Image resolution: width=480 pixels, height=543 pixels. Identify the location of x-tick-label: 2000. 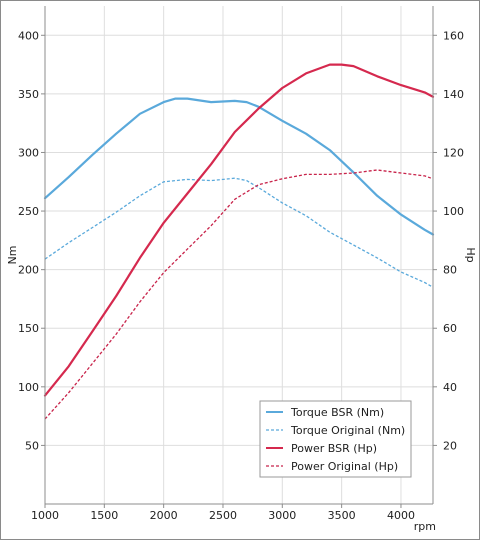
(164, 515).